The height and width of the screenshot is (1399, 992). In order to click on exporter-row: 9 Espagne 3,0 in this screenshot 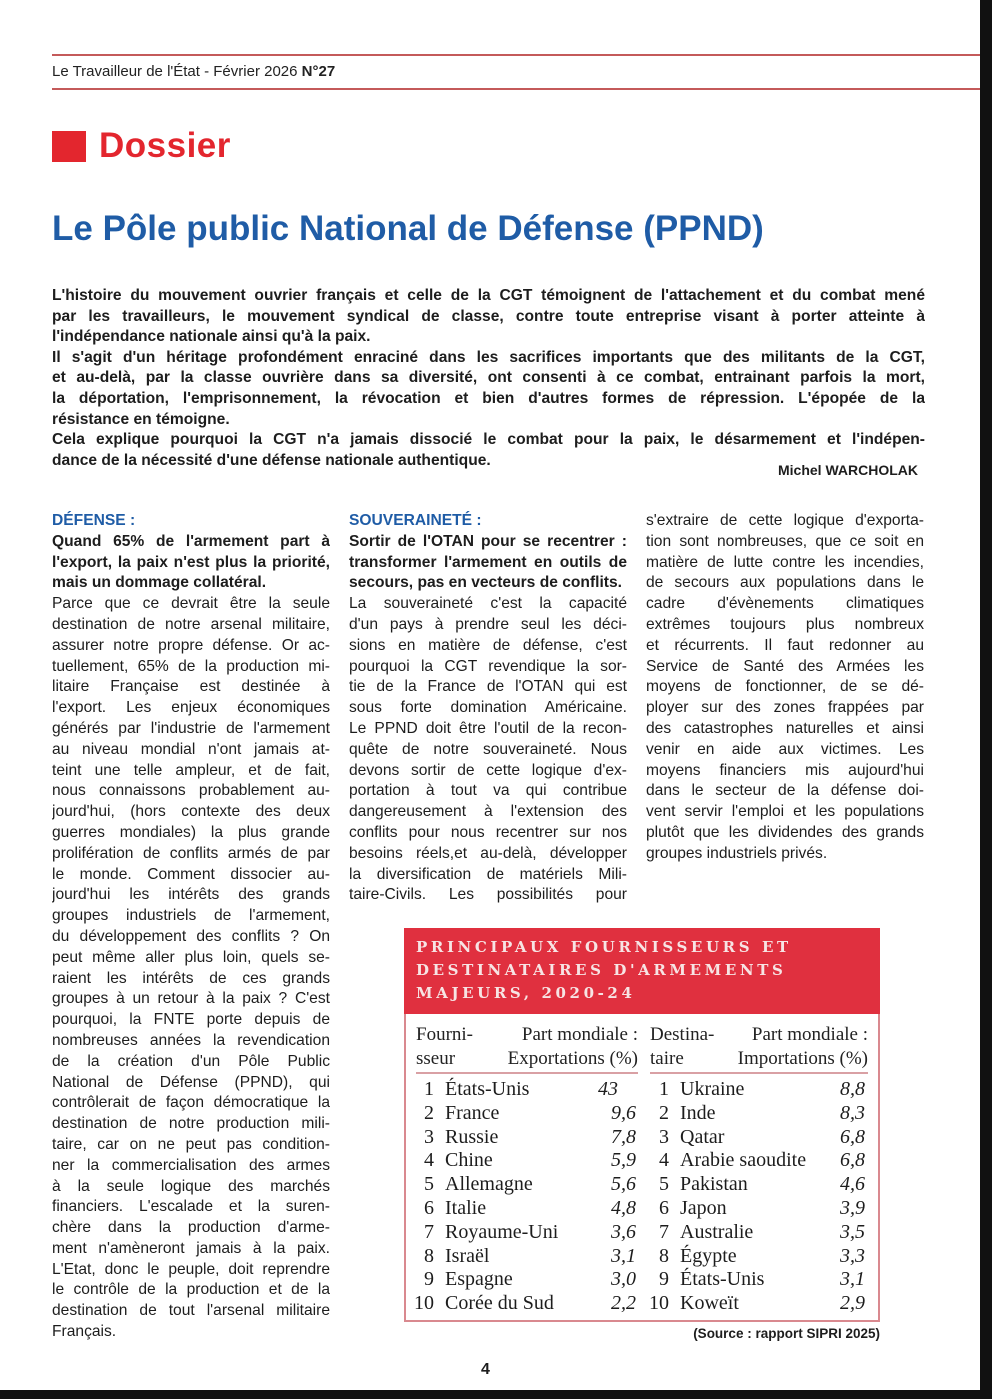, I will do `click(524, 1280)`.